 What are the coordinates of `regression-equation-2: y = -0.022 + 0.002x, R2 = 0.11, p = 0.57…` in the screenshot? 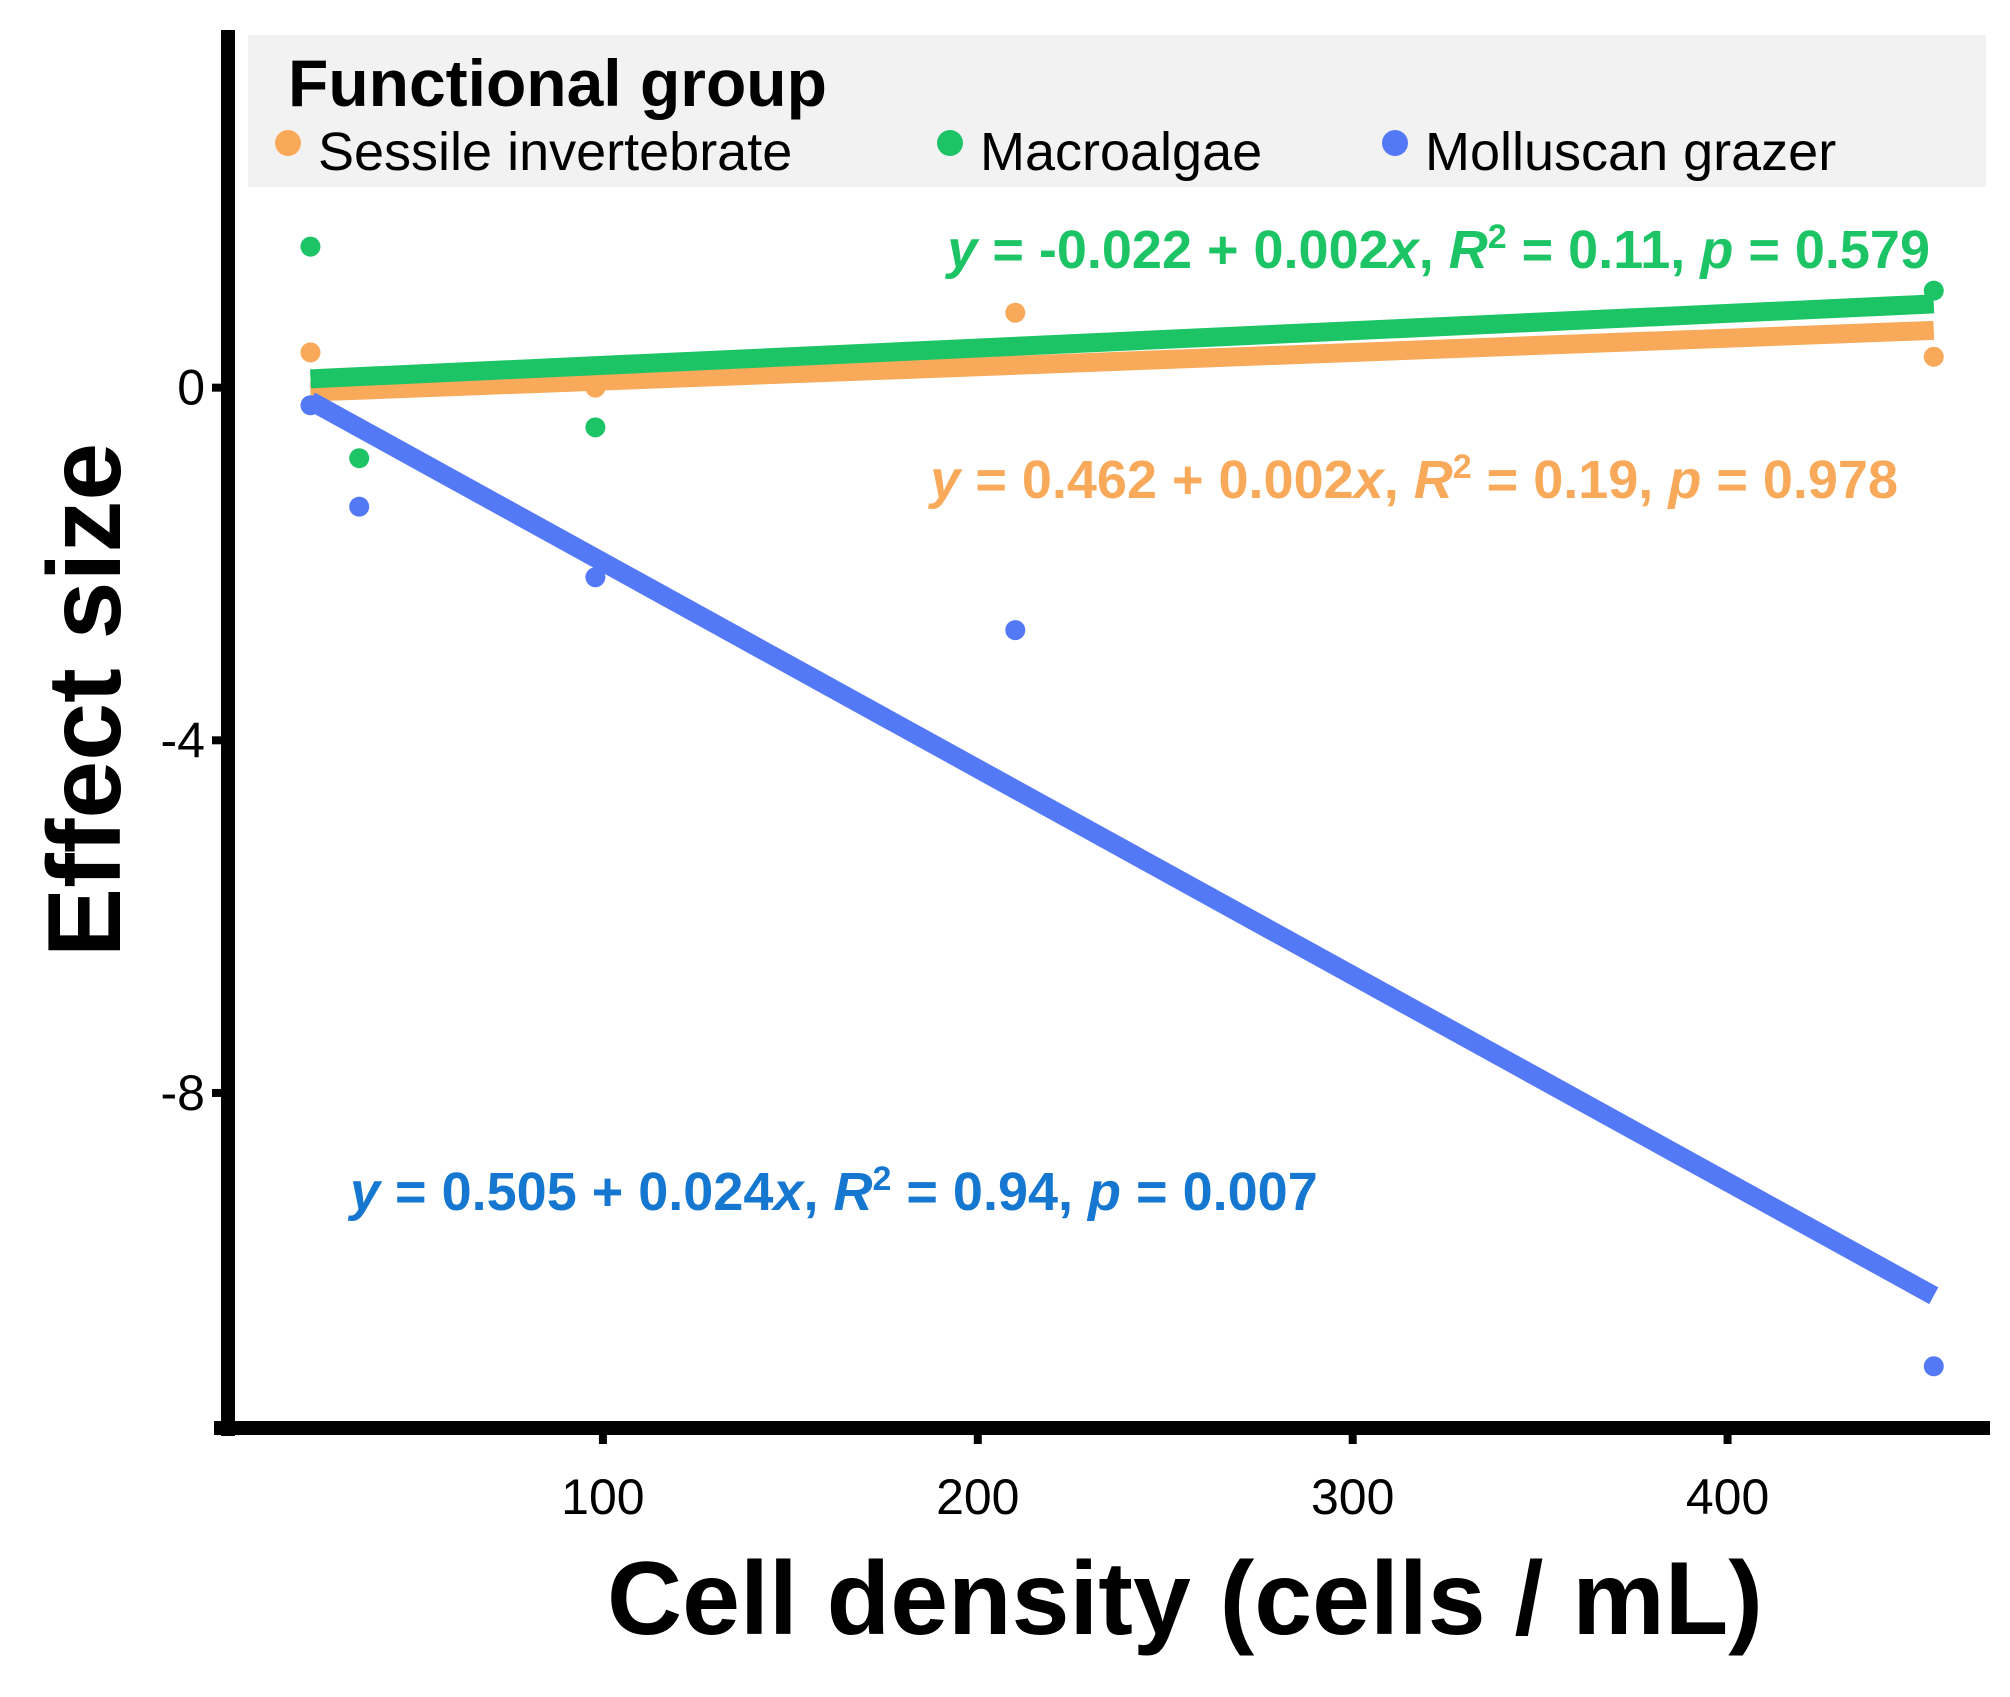 It's located at (1437, 249).